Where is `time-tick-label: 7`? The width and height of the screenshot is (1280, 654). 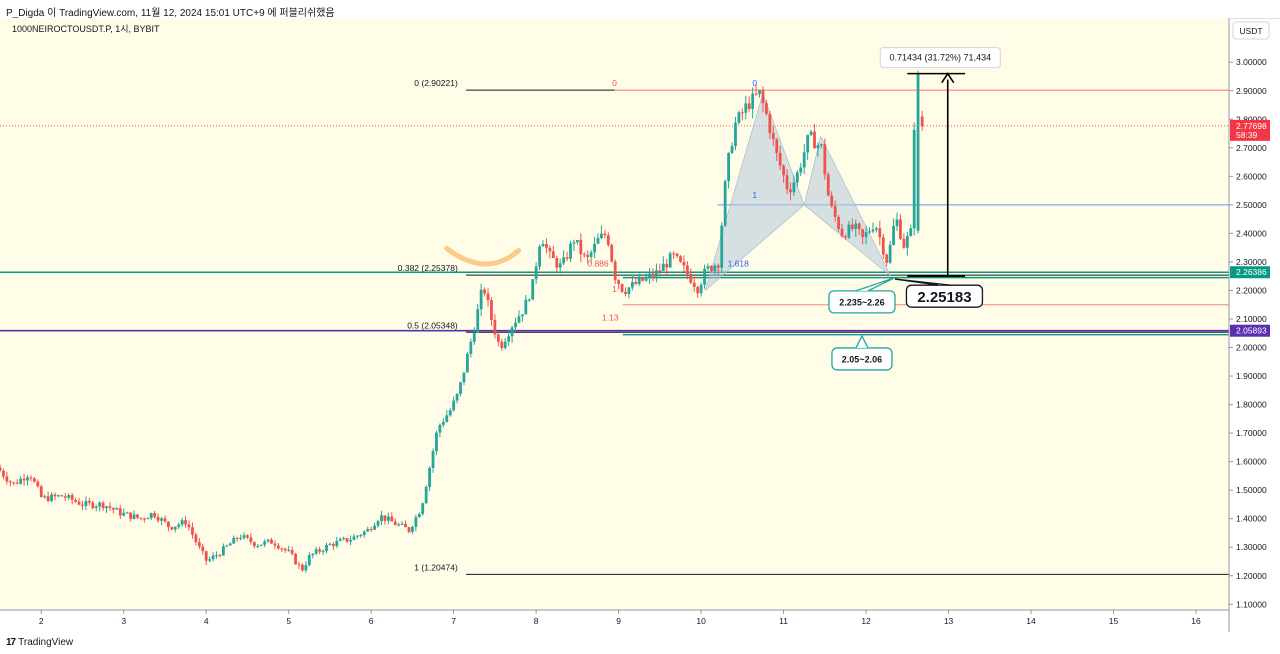 time-tick-label: 7 is located at coordinates (453, 621).